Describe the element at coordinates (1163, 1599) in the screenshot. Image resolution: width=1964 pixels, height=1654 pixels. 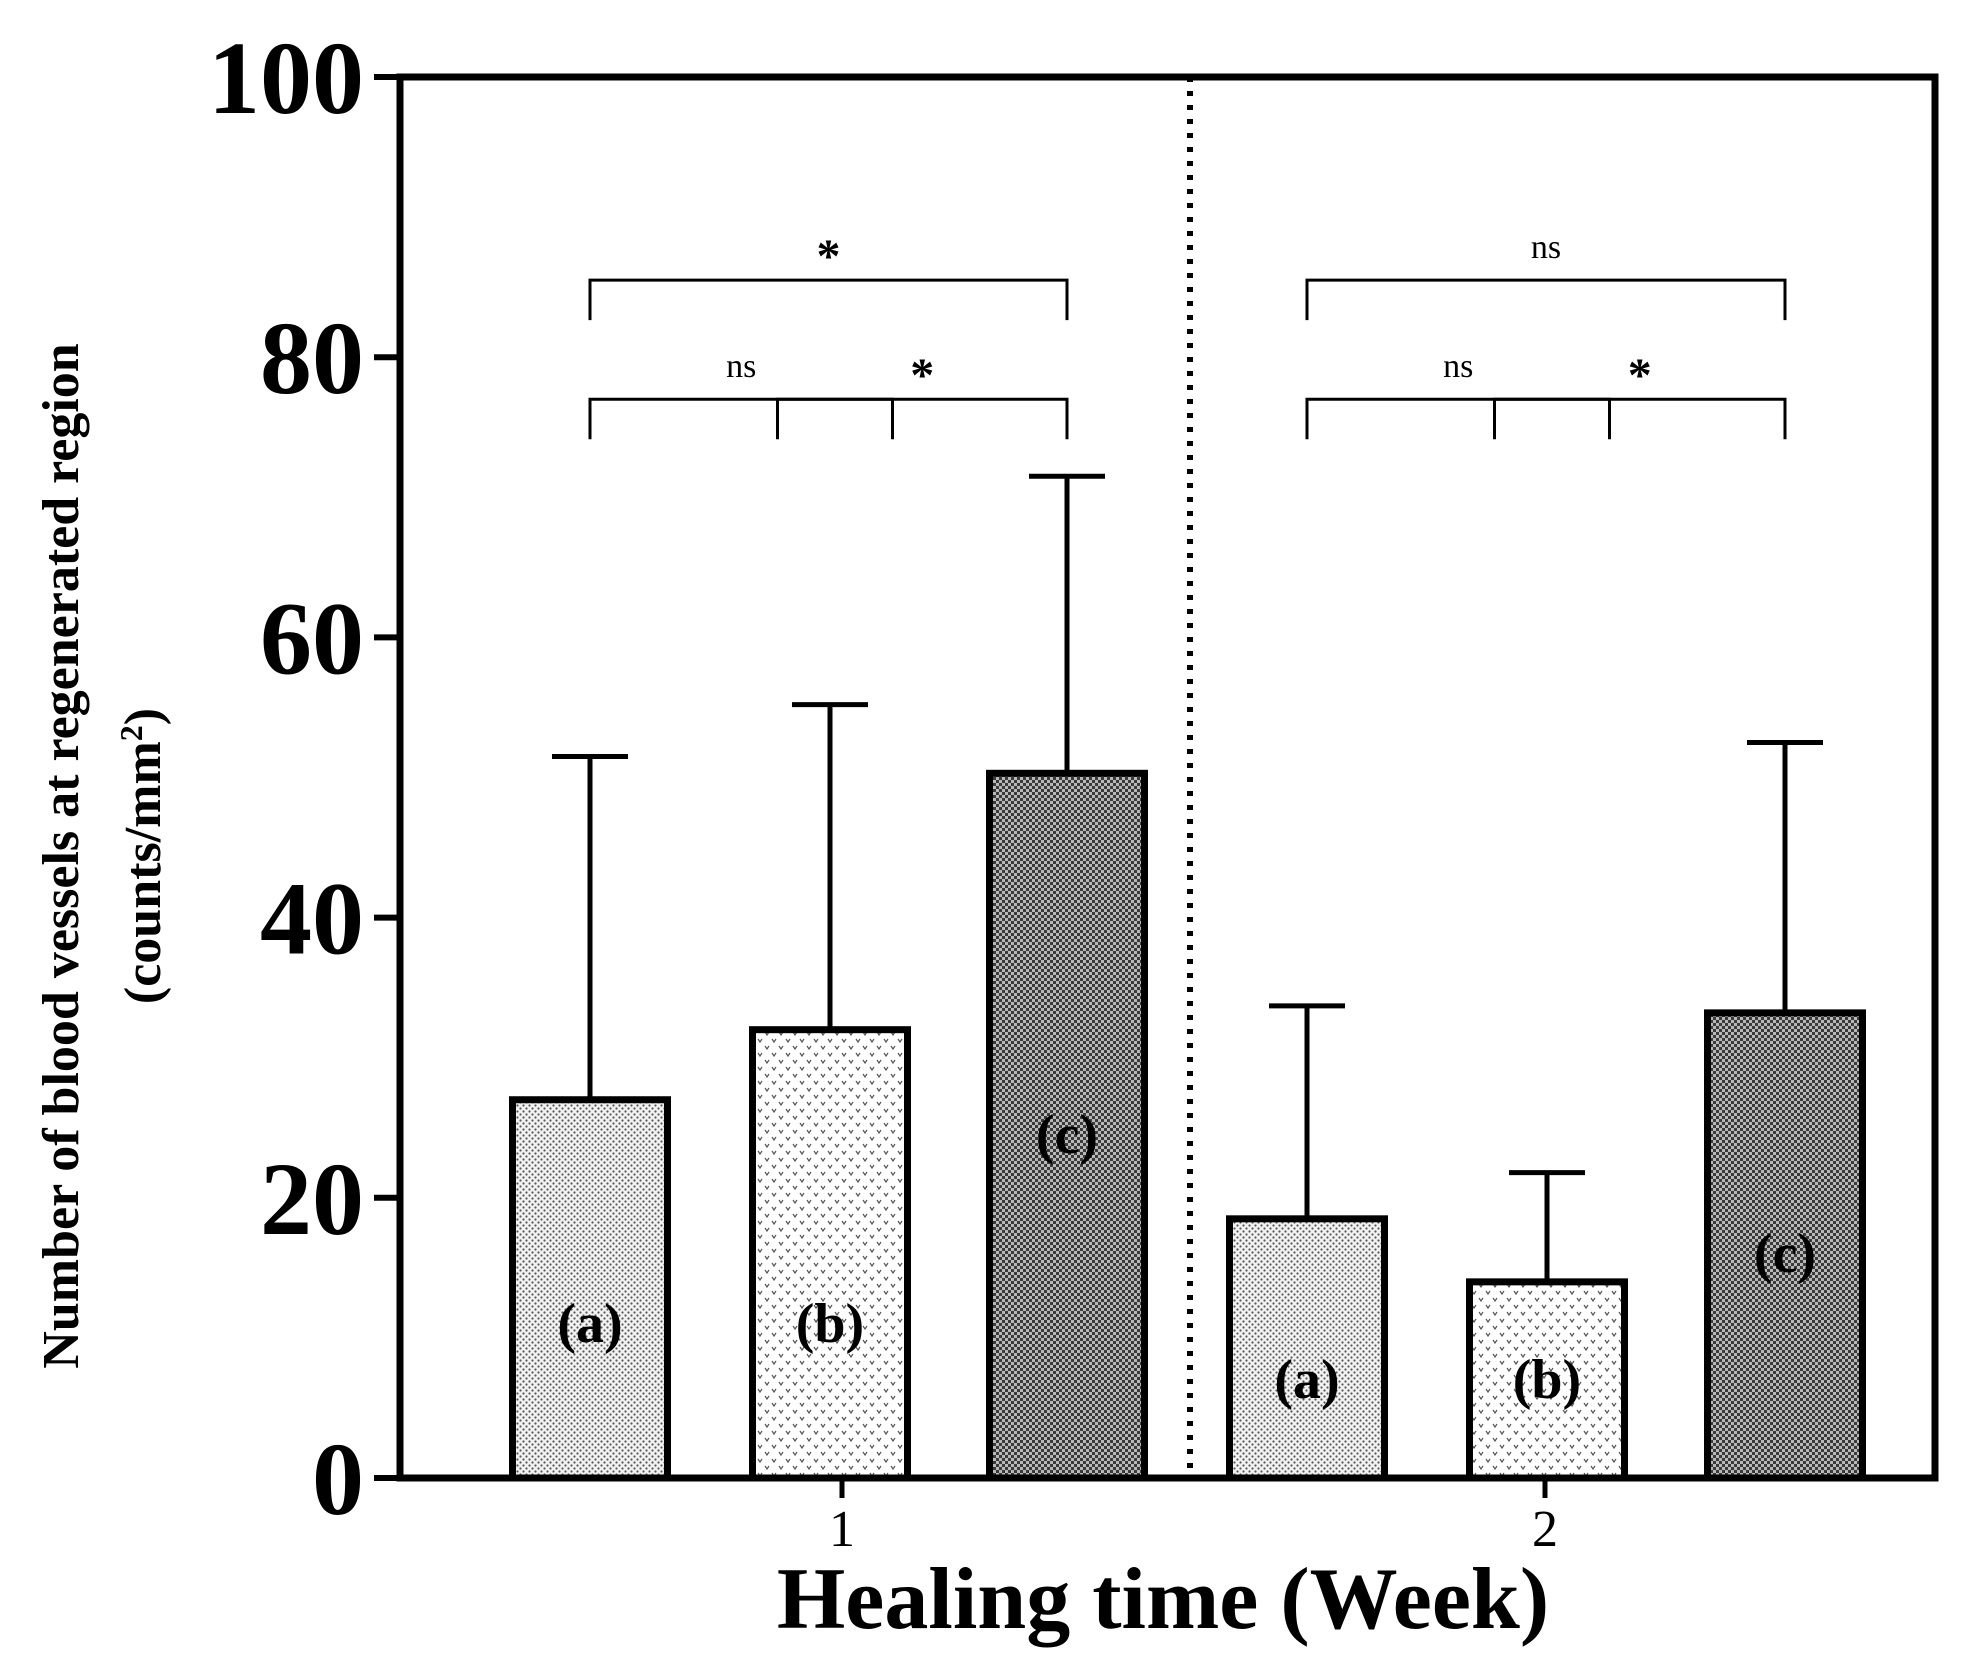
I see `x-axis-label: Healing time (Week)` at that location.